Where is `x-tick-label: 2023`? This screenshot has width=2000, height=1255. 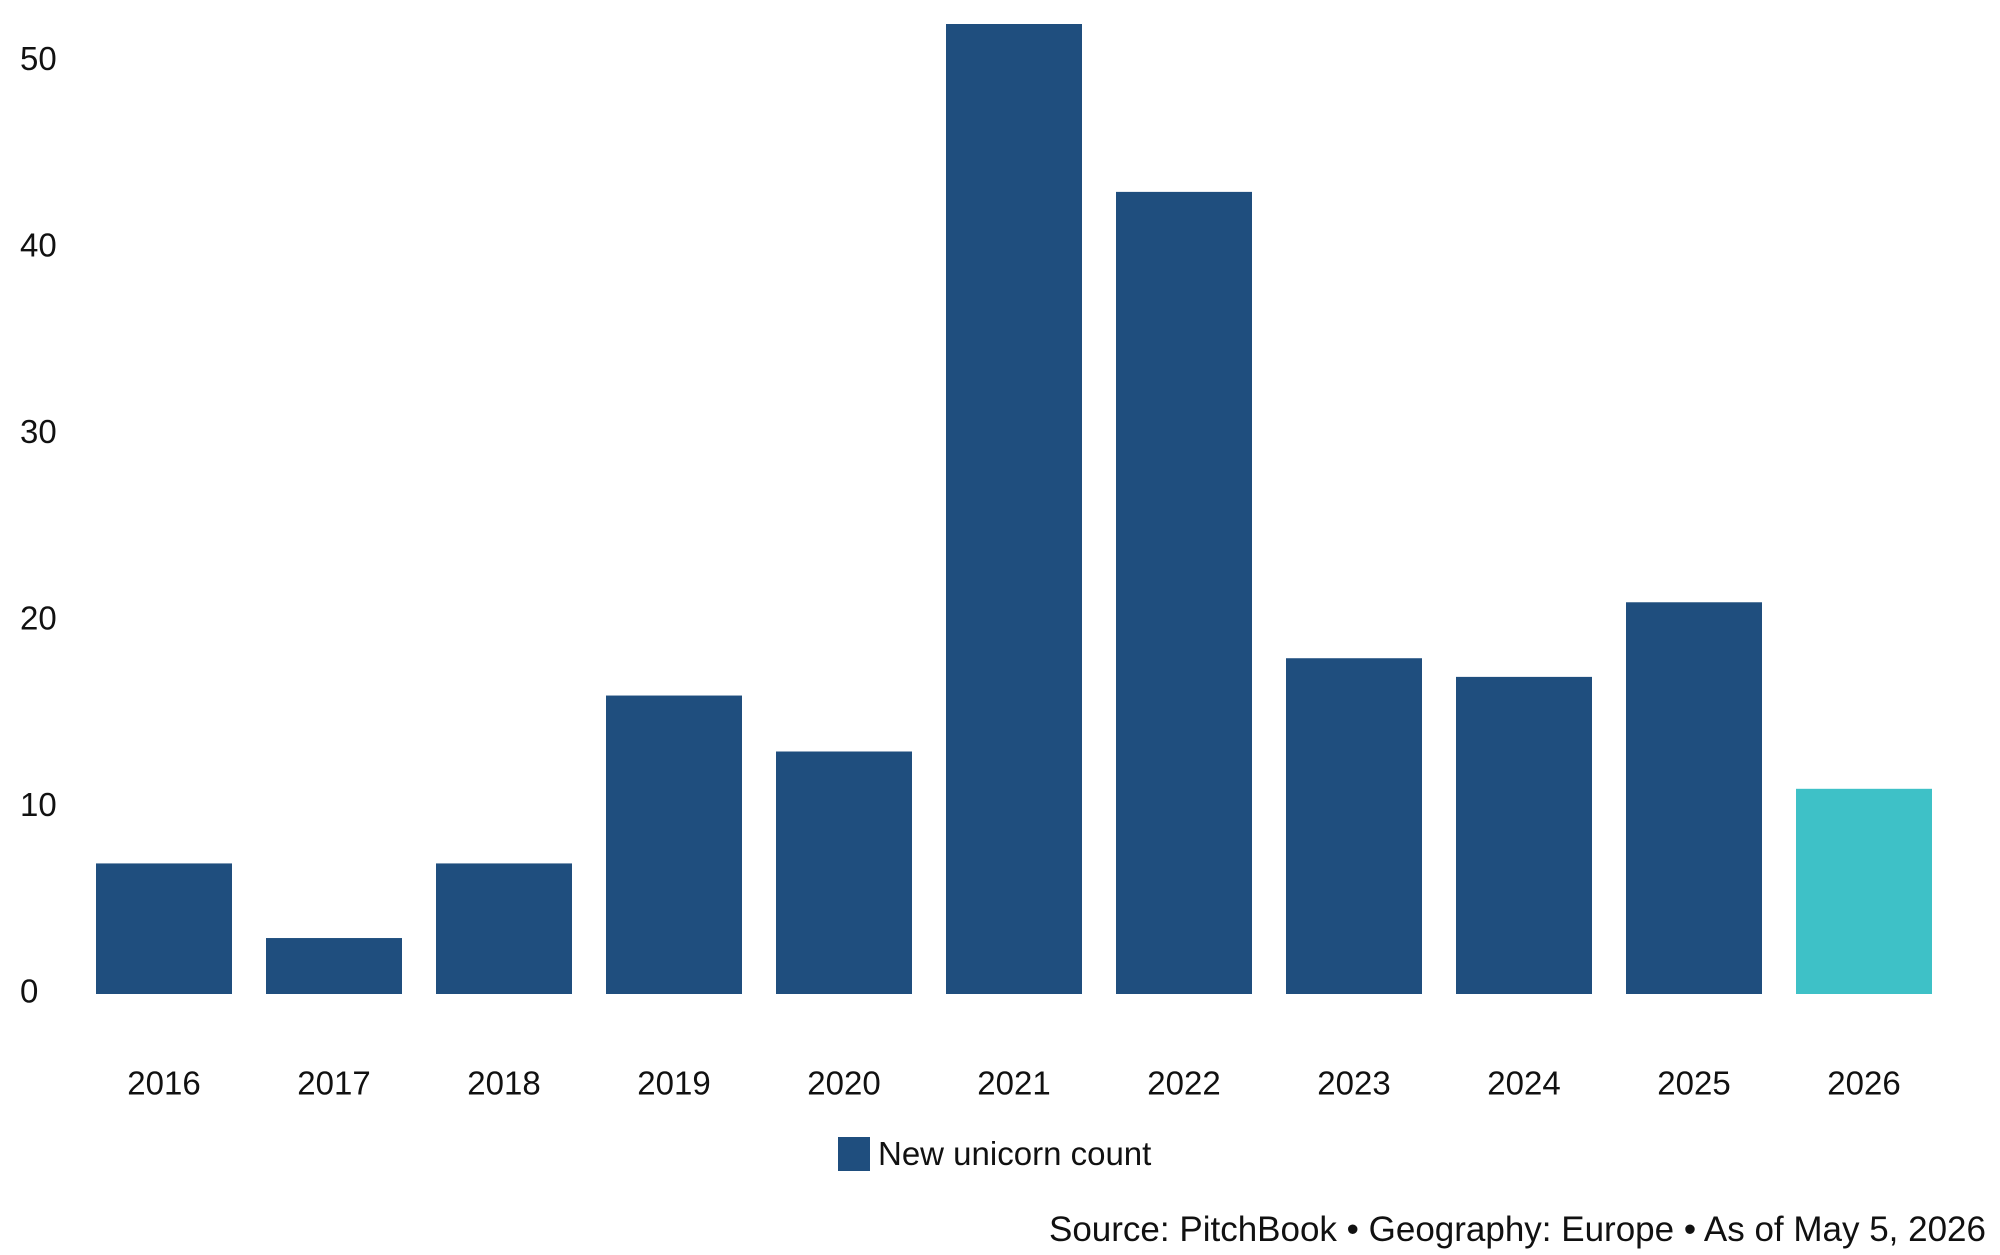 x-tick-label: 2023 is located at coordinates (1353, 1083).